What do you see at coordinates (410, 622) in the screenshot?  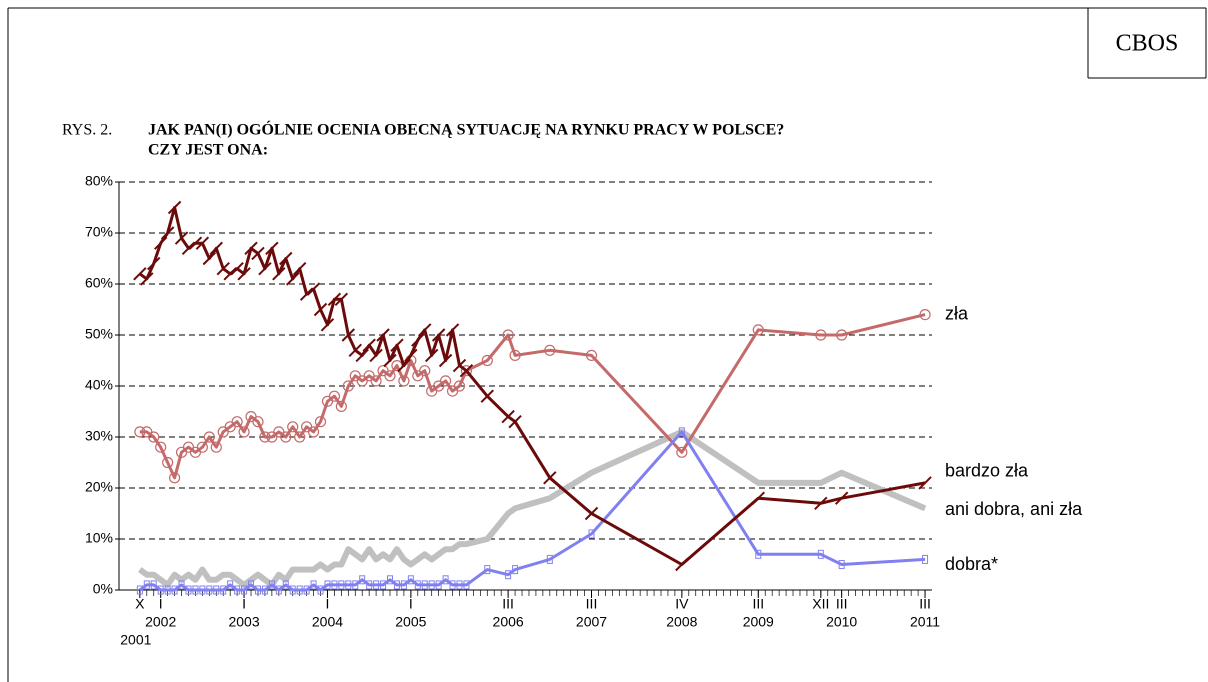 I see `x-tick-year: 2005` at bounding box center [410, 622].